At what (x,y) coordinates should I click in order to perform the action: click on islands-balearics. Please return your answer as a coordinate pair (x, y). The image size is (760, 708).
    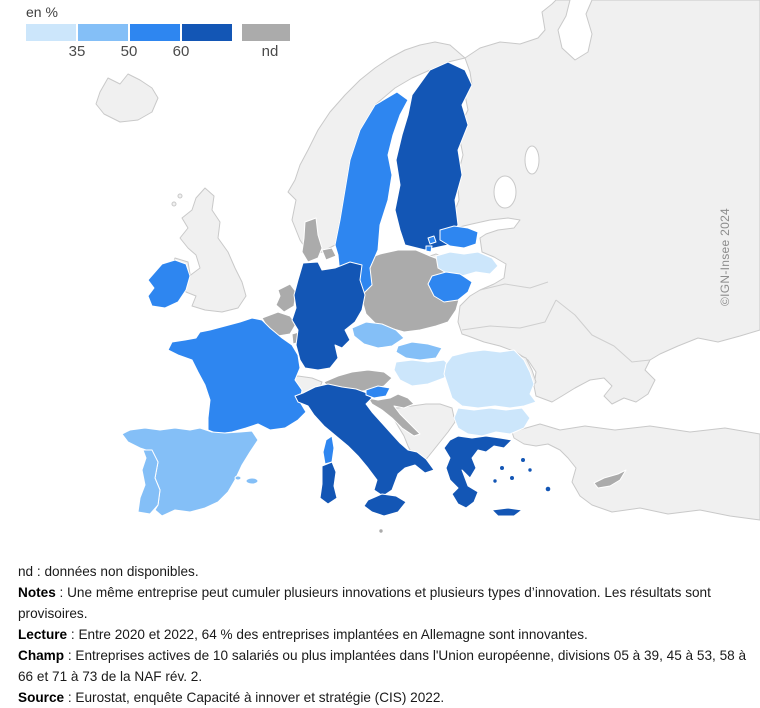
    Looking at the image, I should click on (252, 481).